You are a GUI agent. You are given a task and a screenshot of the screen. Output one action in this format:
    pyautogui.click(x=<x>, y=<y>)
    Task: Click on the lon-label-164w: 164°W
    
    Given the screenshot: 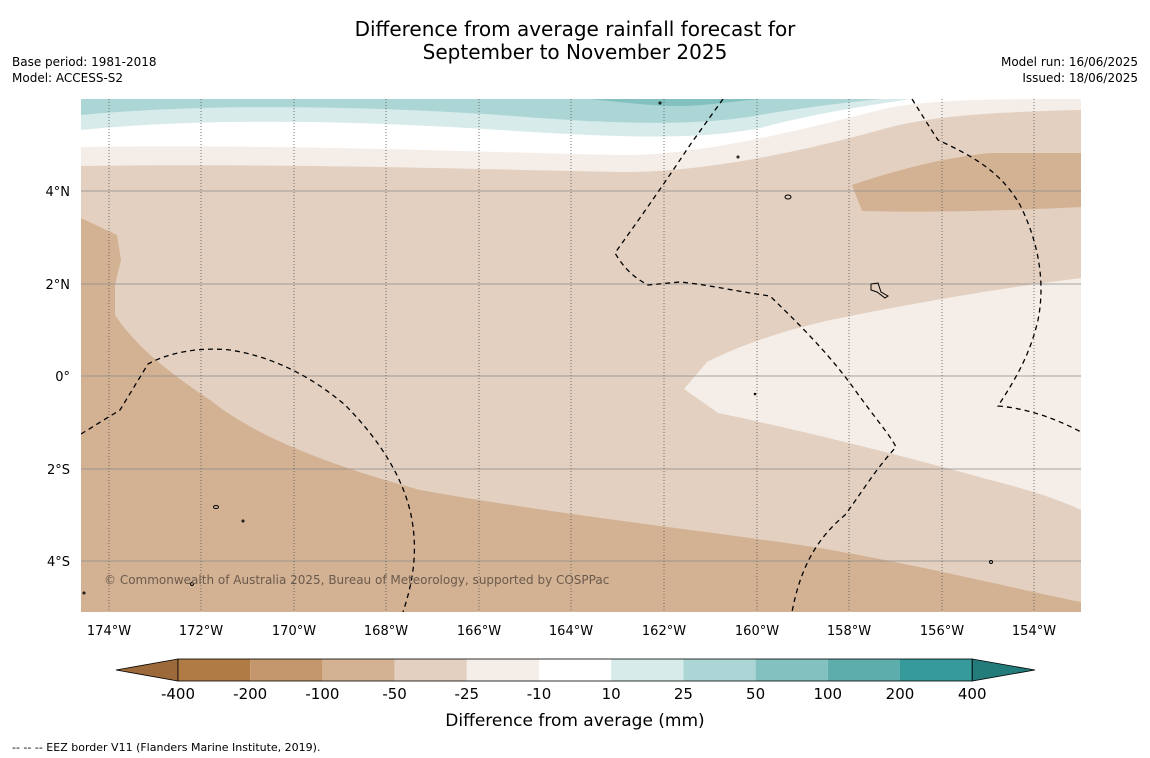 What is the action you would take?
    pyautogui.click(x=571, y=631)
    